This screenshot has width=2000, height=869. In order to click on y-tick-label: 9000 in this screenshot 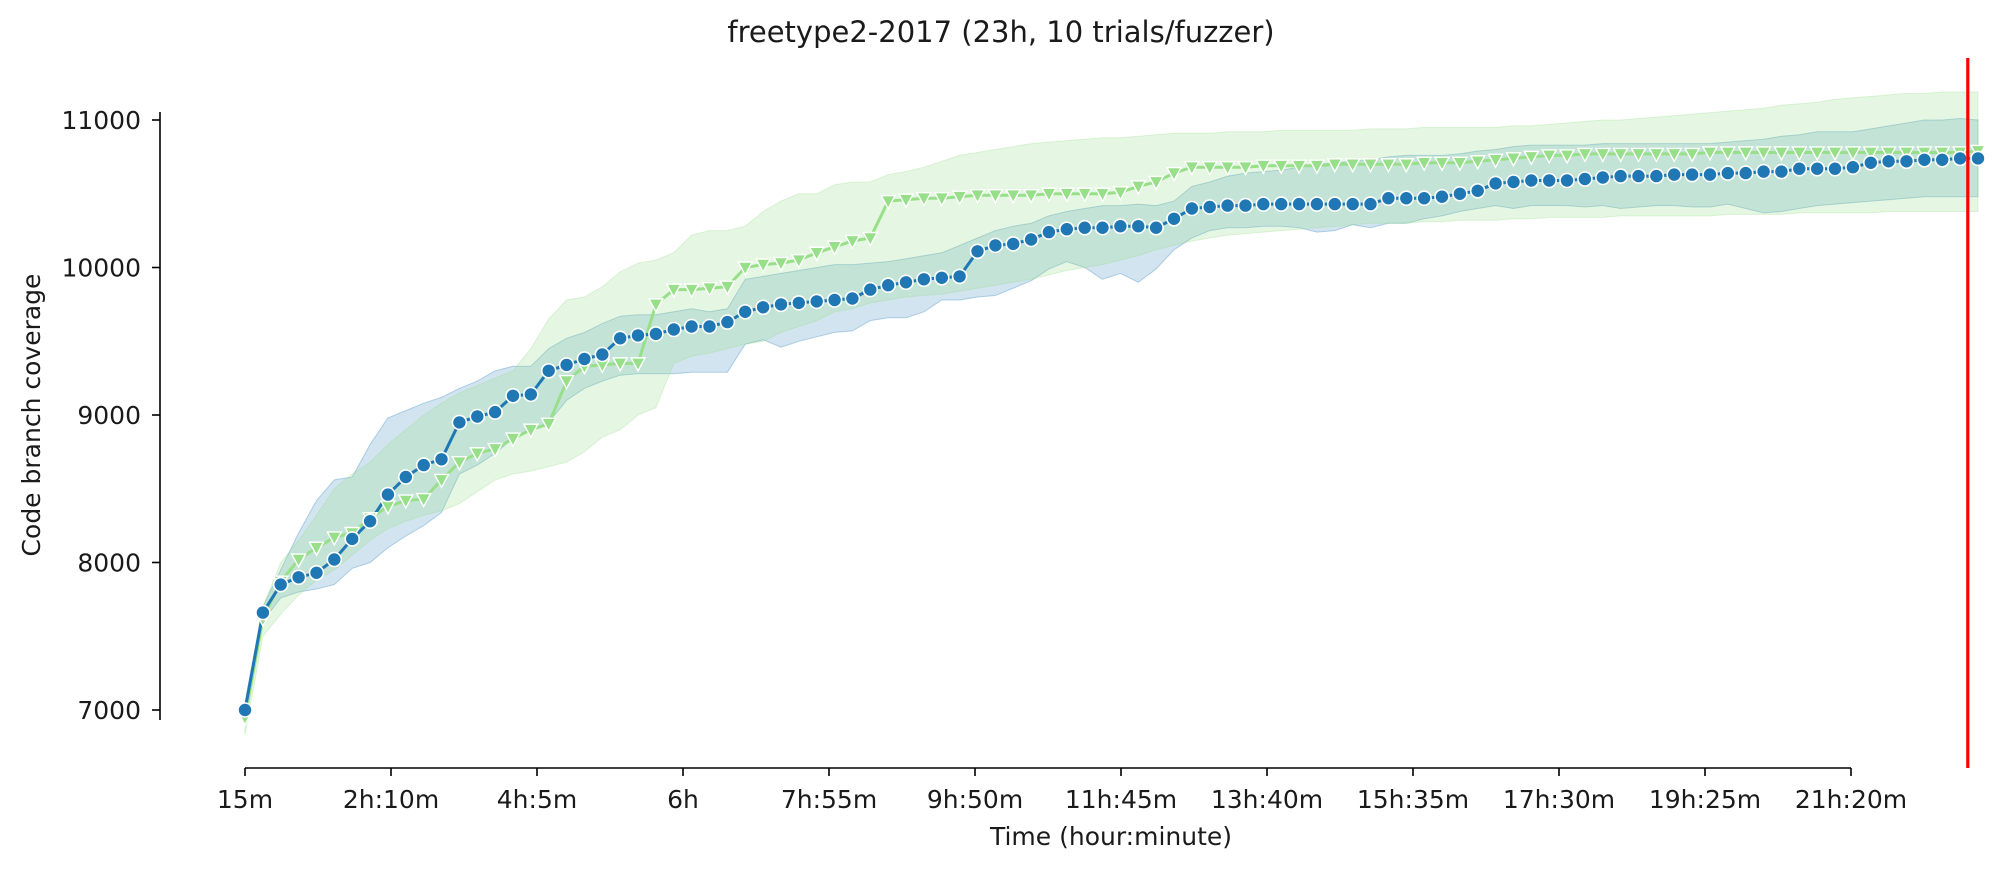, I will do `click(109, 415)`.